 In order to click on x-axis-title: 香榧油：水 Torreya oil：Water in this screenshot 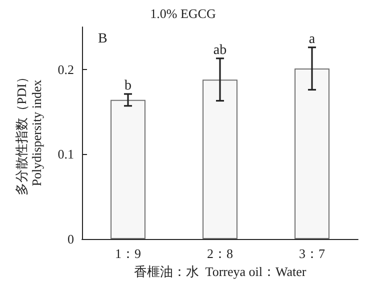, I will do `click(220, 271)`.